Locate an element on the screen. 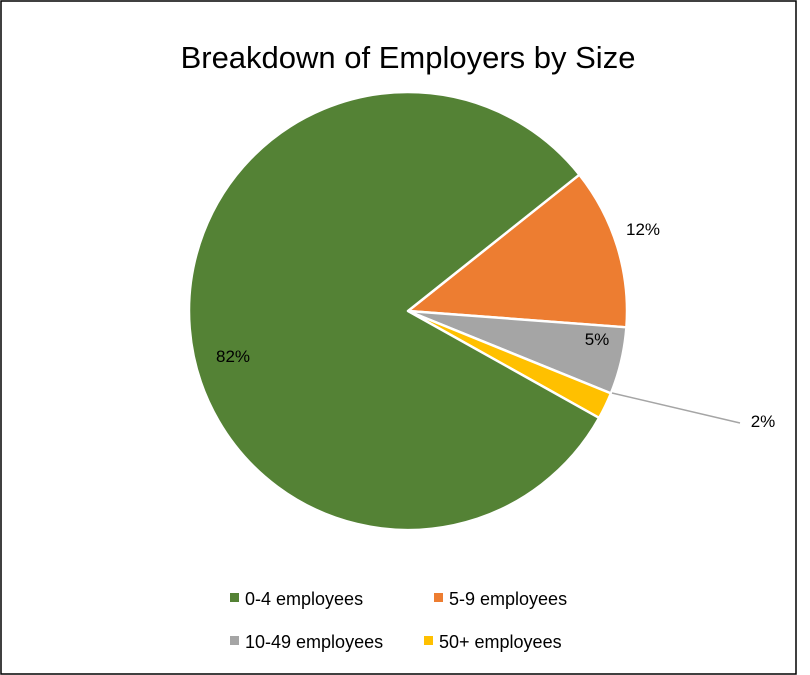 The width and height of the screenshot is (810, 675). legend-item: 10-49 employees is located at coordinates (306, 642).